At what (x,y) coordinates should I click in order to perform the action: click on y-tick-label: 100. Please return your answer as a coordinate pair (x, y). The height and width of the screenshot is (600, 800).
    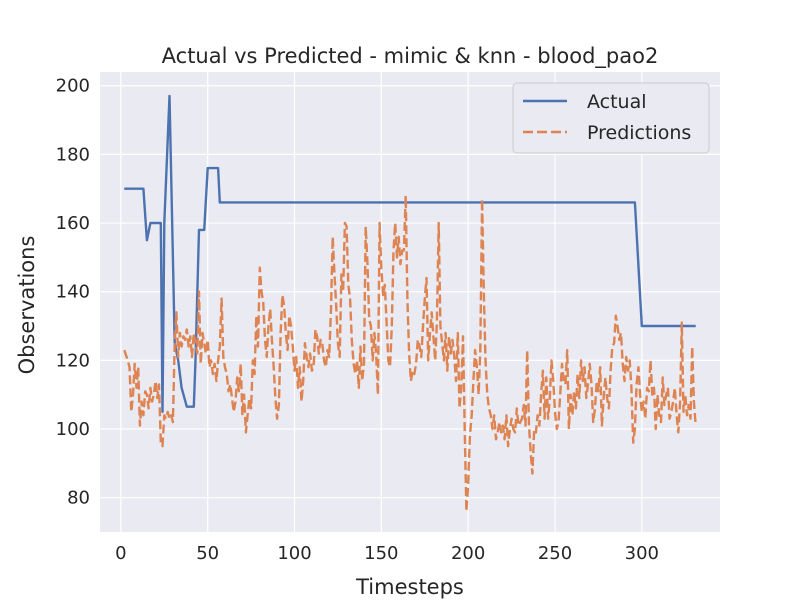
    Looking at the image, I should click on (73, 429).